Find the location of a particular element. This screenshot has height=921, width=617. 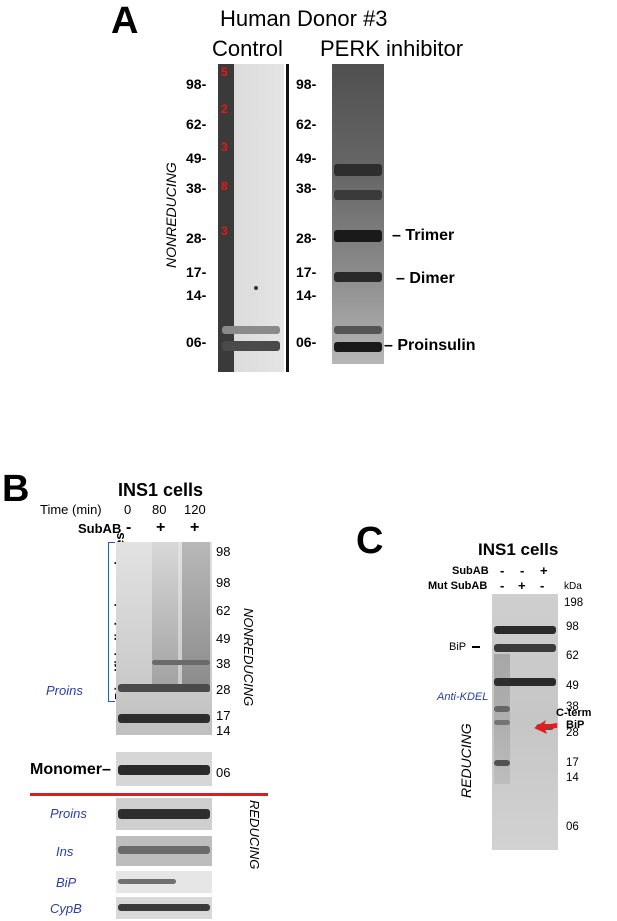

reducing-row-label: Ins is located at coordinates (65, 851).